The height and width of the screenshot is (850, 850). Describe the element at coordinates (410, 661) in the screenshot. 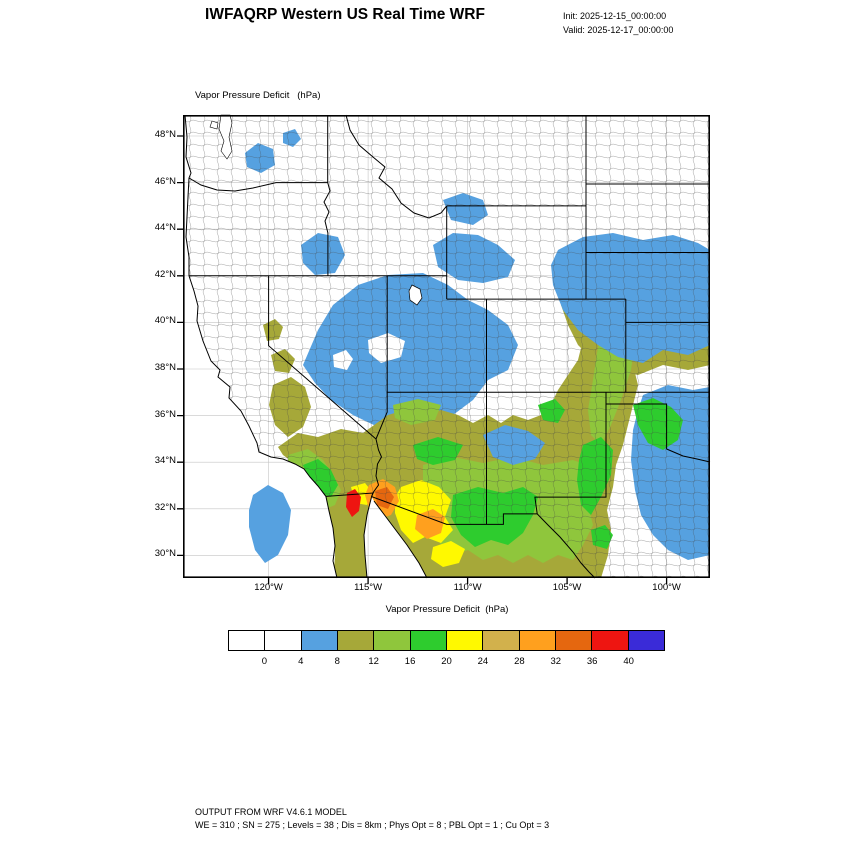

I see `colorbar-tick-label: 16` at that location.